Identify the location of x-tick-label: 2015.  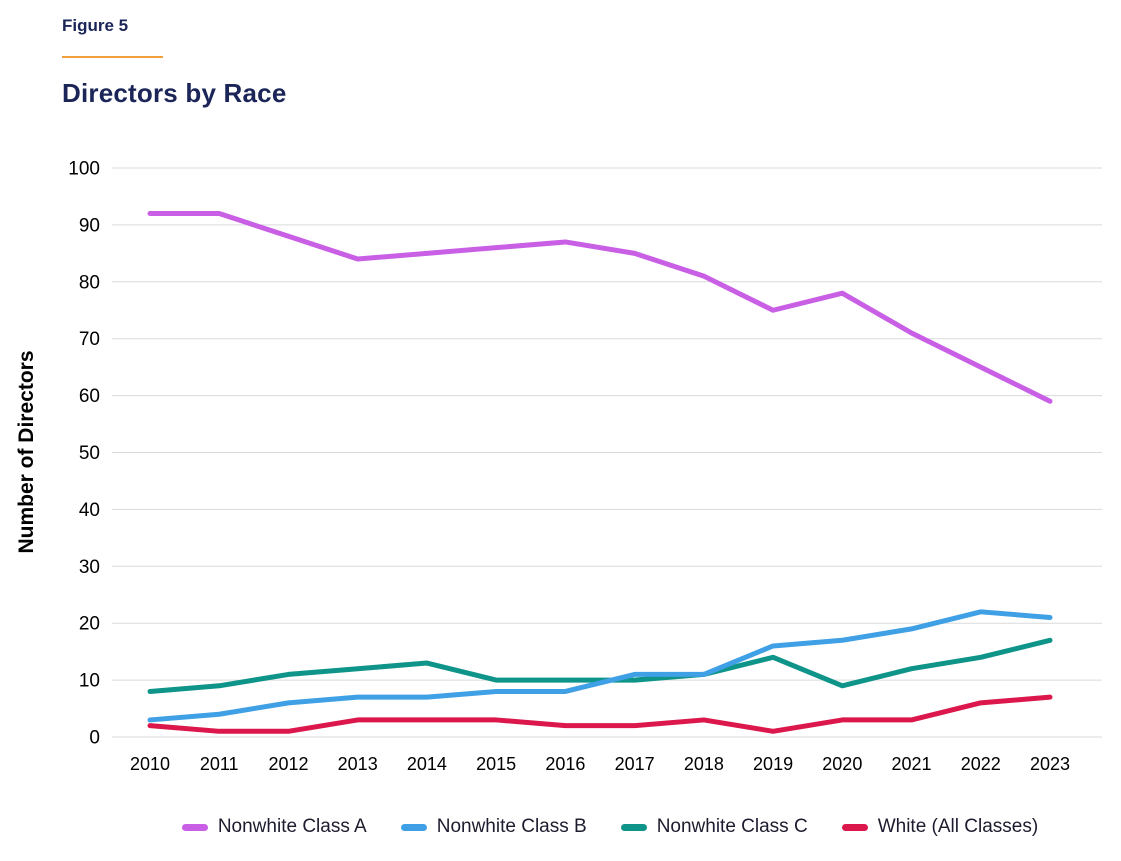
(496, 764).